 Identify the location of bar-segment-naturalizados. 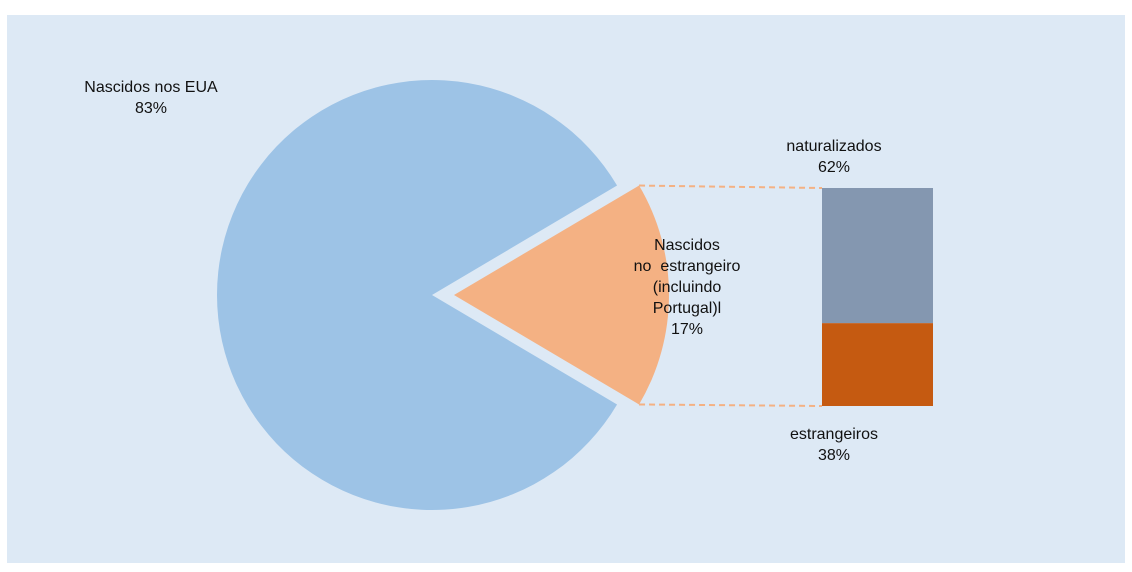
(877, 256).